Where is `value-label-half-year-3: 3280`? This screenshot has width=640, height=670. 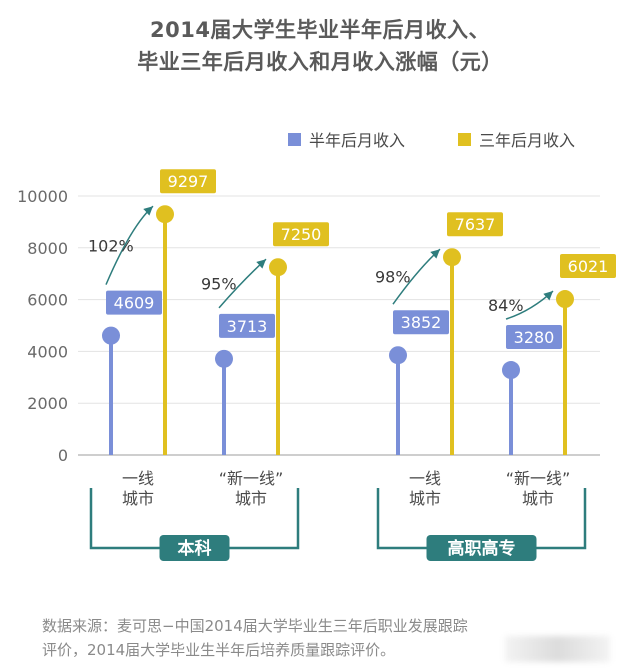
value-label-half-year-3: 3280 is located at coordinates (534, 337).